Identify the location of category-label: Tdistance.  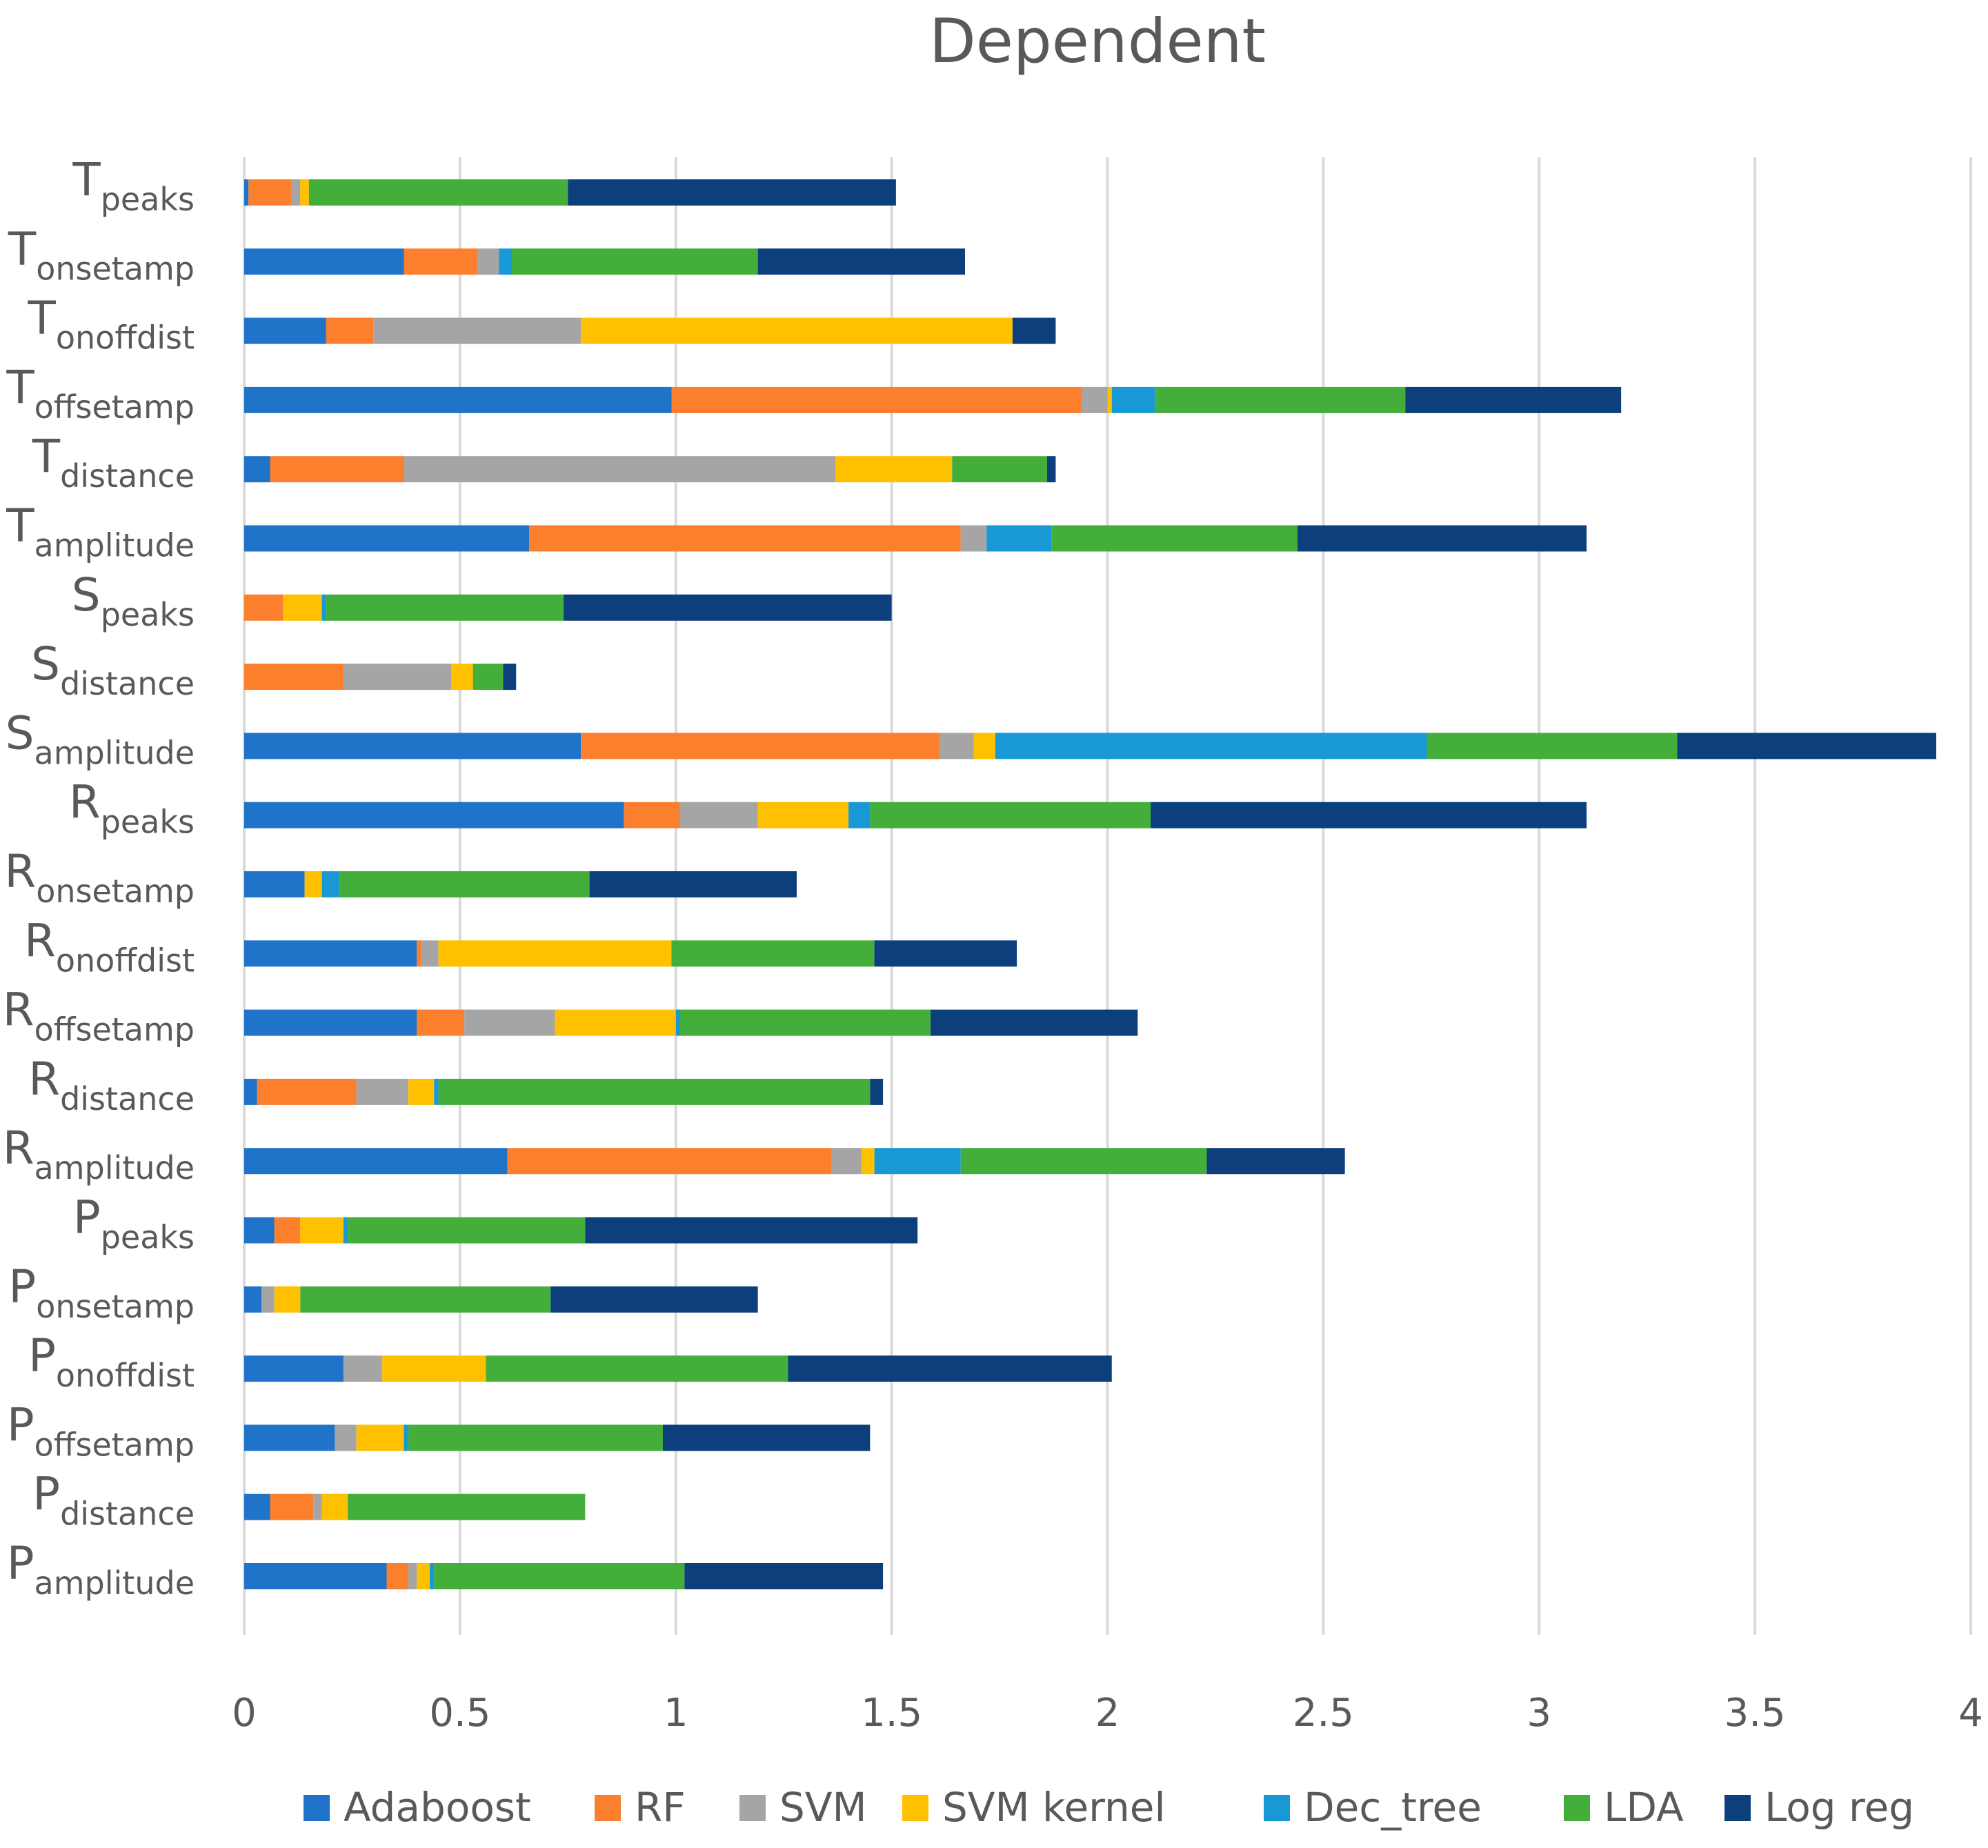
(113, 463).